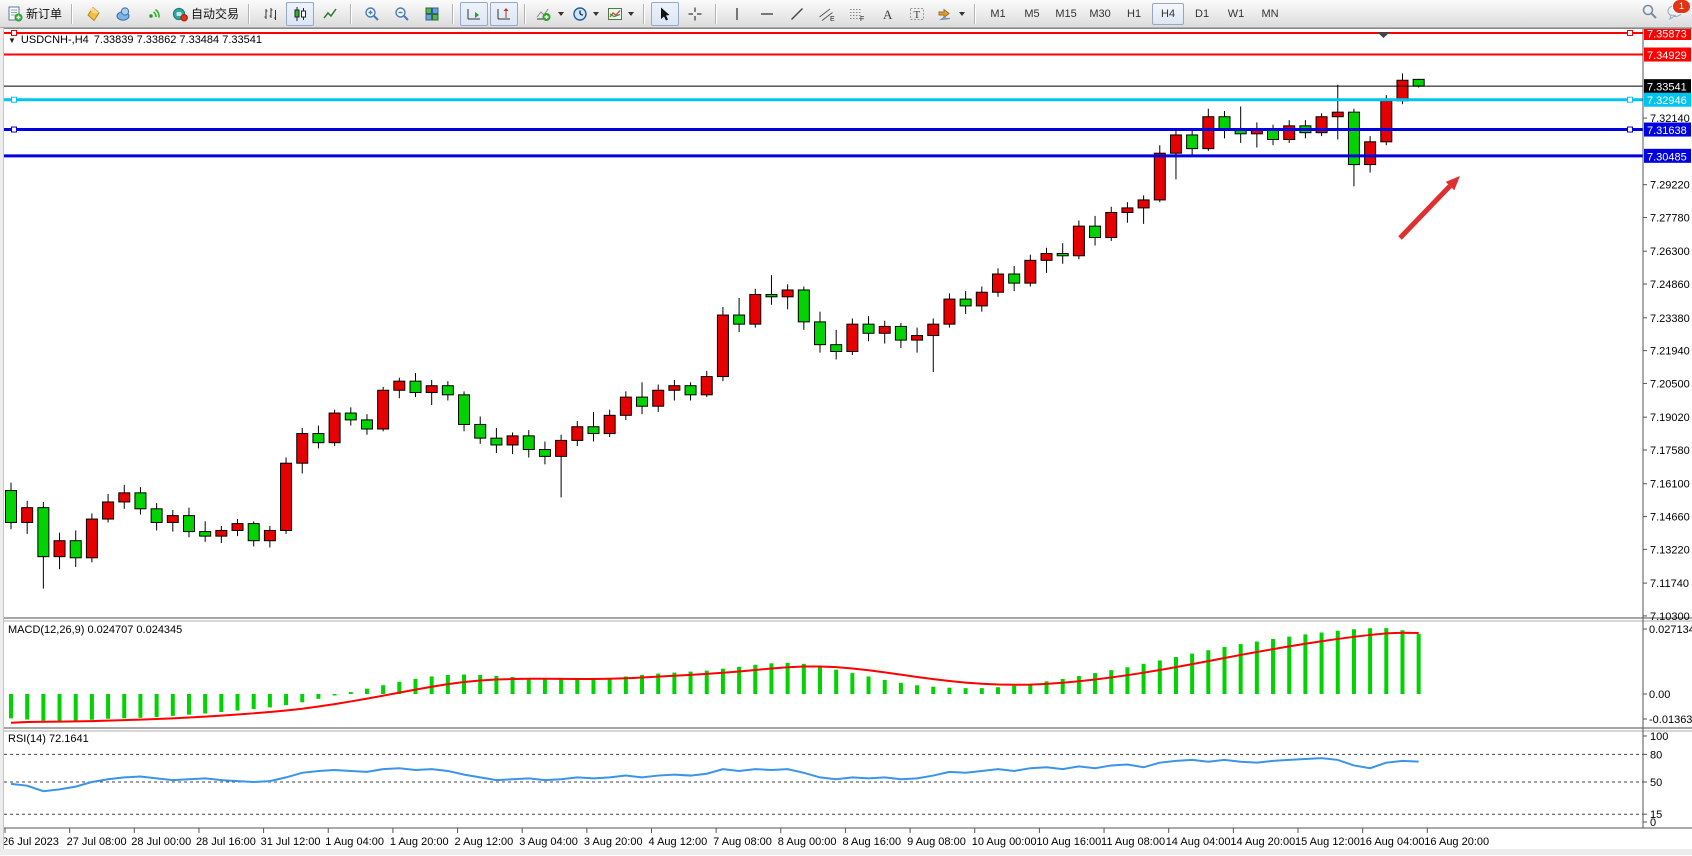 The height and width of the screenshot is (856, 1692). I want to click on candlestick-chart-button, so click(300, 13).